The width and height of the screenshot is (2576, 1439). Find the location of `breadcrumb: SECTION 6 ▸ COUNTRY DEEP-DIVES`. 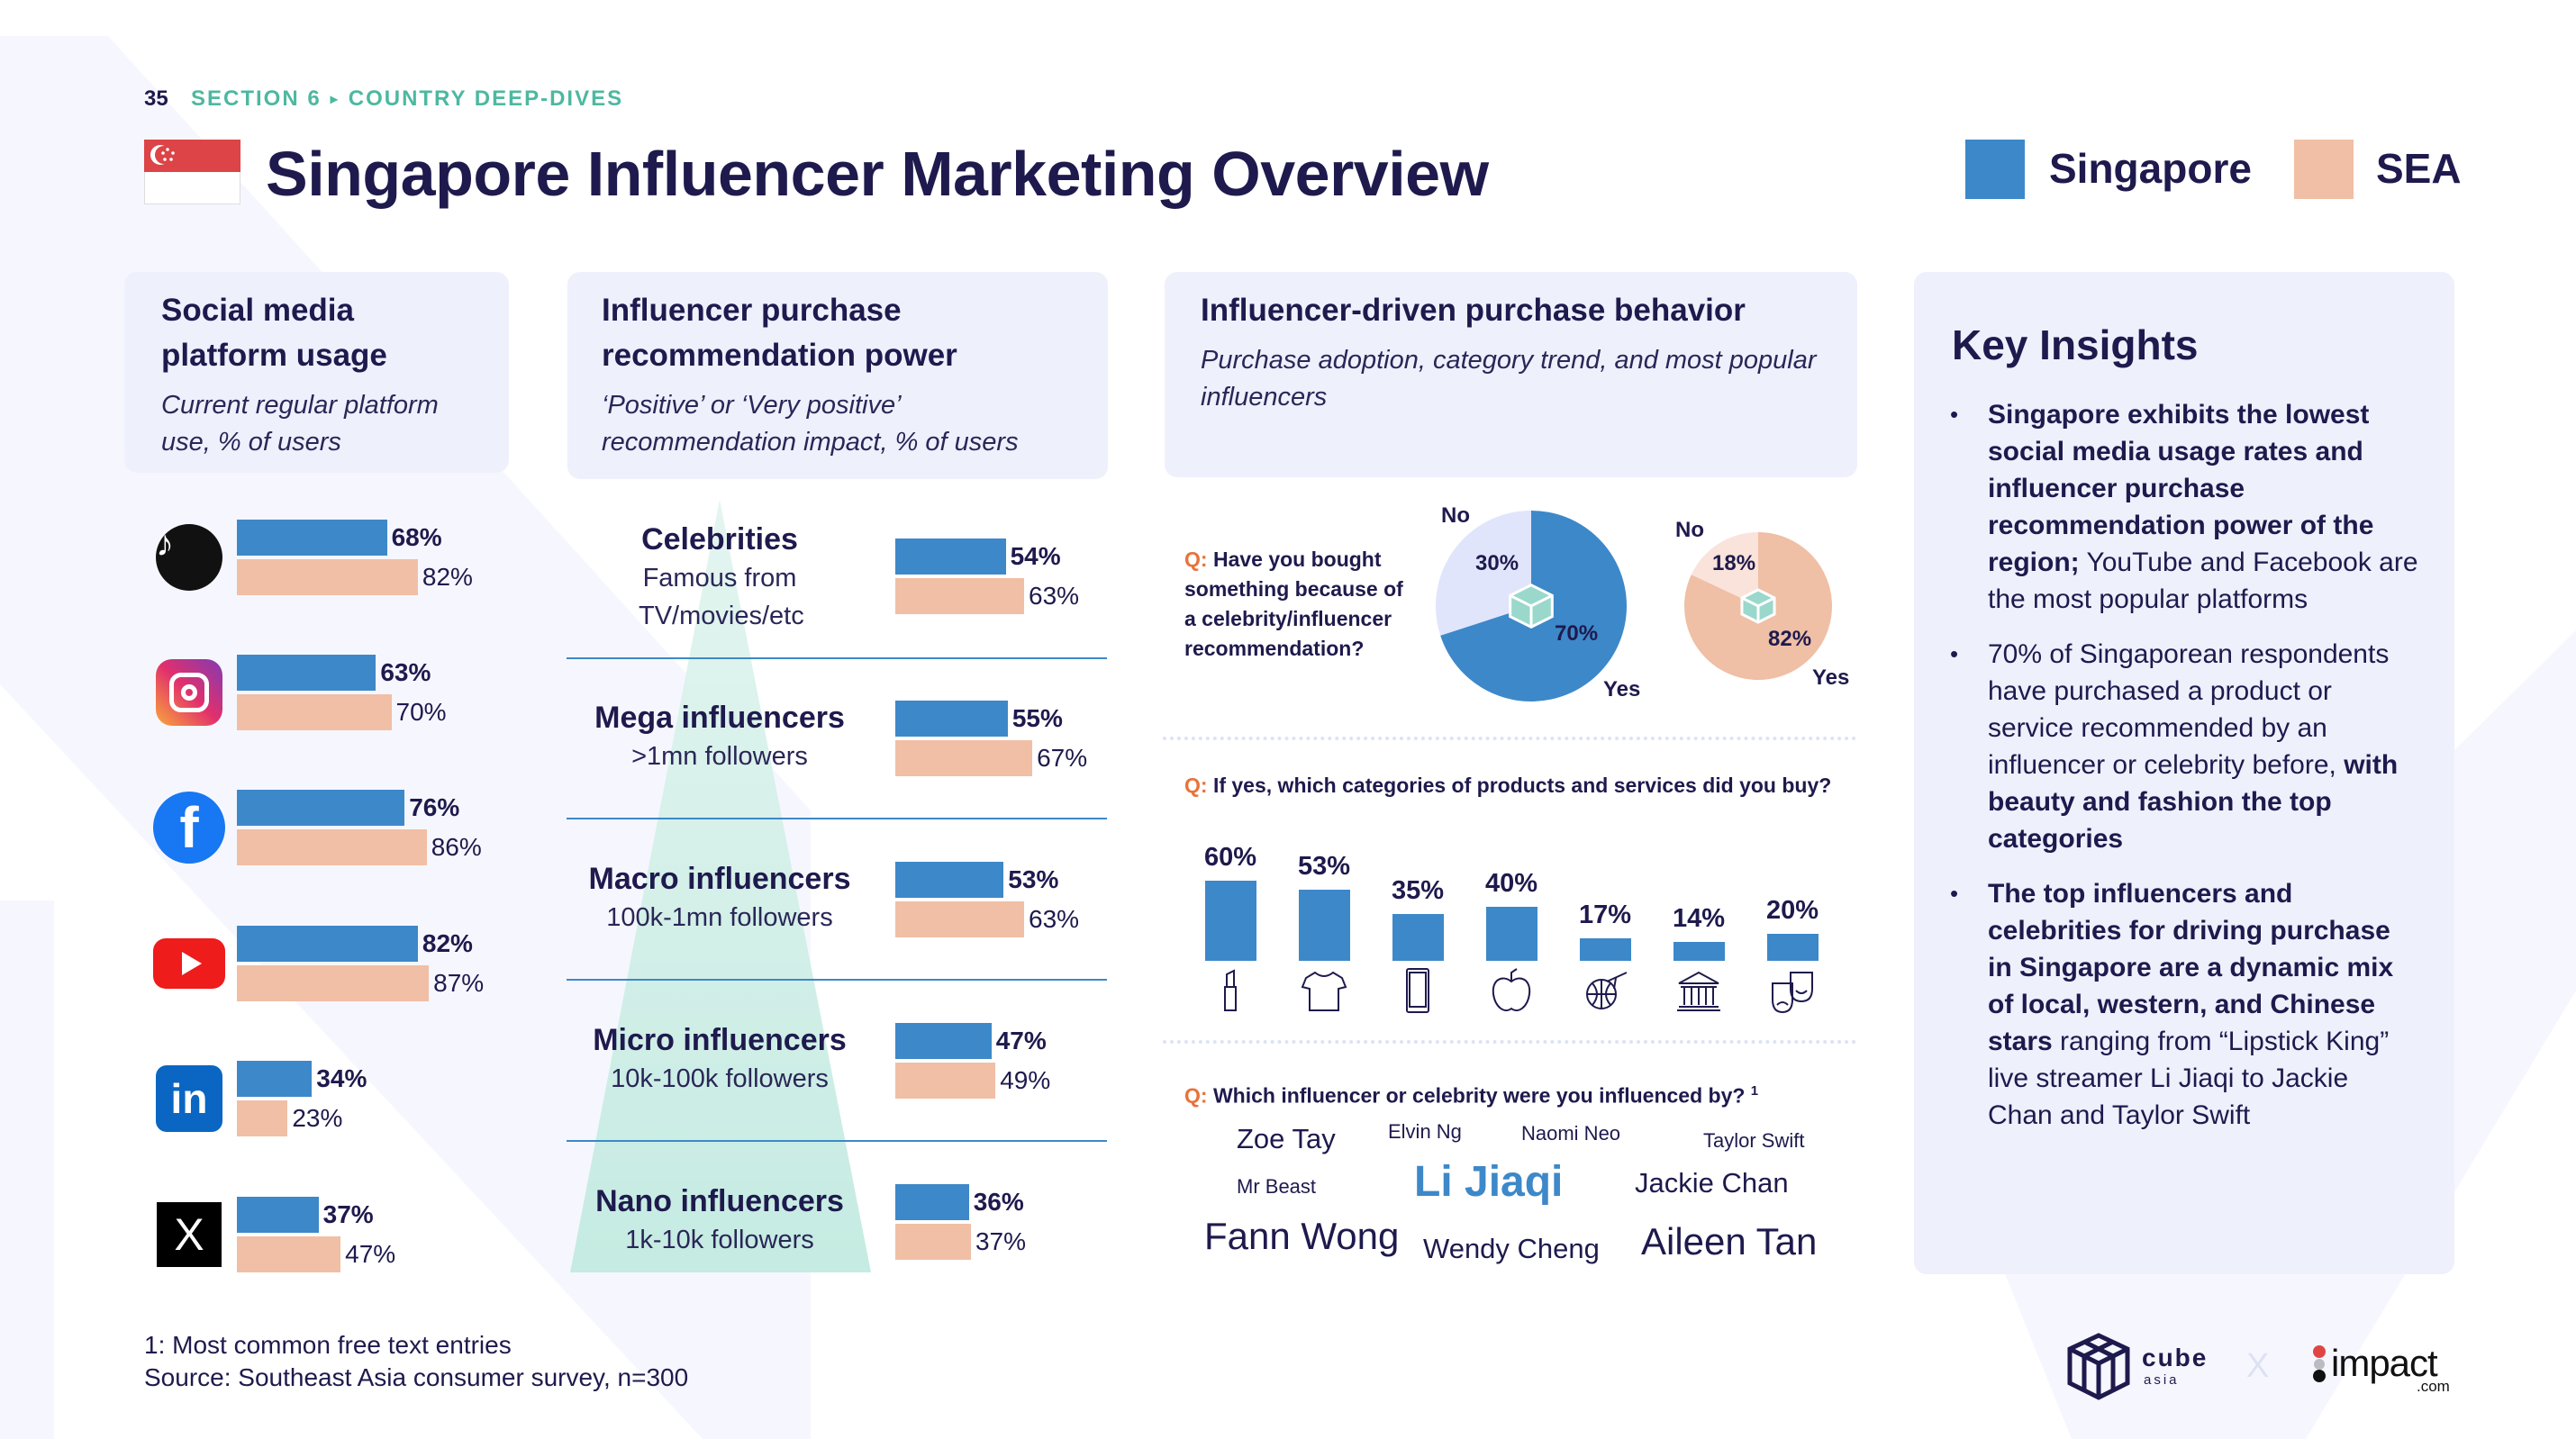

breadcrumb: SECTION 6 ▸ COUNTRY DEEP-DIVES is located at coordinates (407, 99).